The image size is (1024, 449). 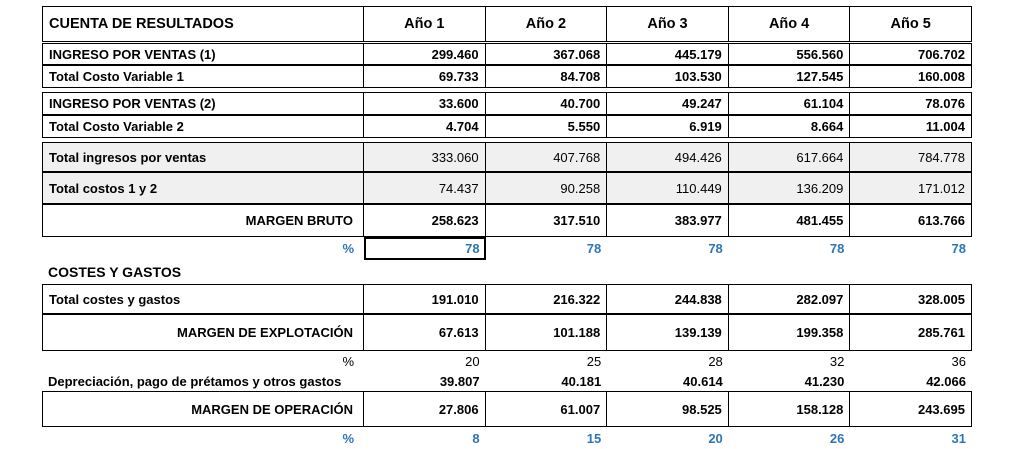 I want to click on value-cell: 383.977, so click(x=668, y=220).